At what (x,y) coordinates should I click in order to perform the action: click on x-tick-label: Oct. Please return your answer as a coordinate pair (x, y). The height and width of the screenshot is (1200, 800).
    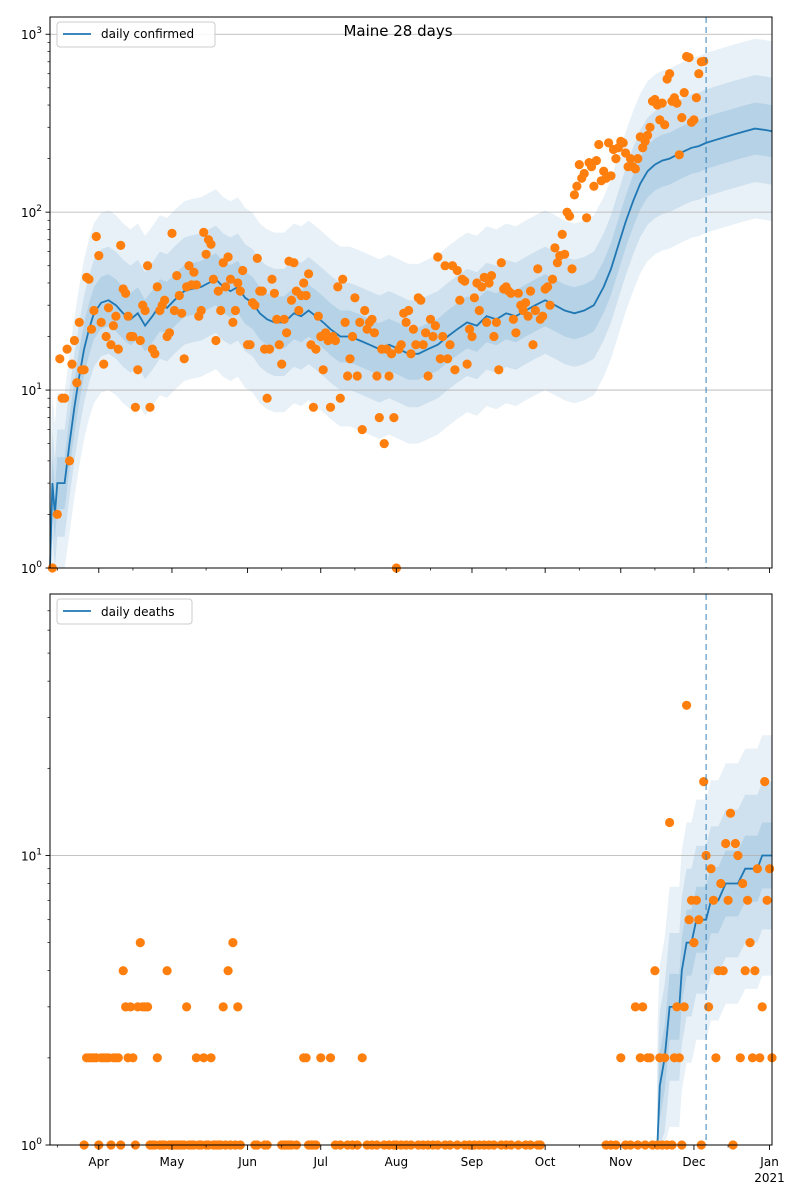
    Looking at the image, I should click on (545, 1162).